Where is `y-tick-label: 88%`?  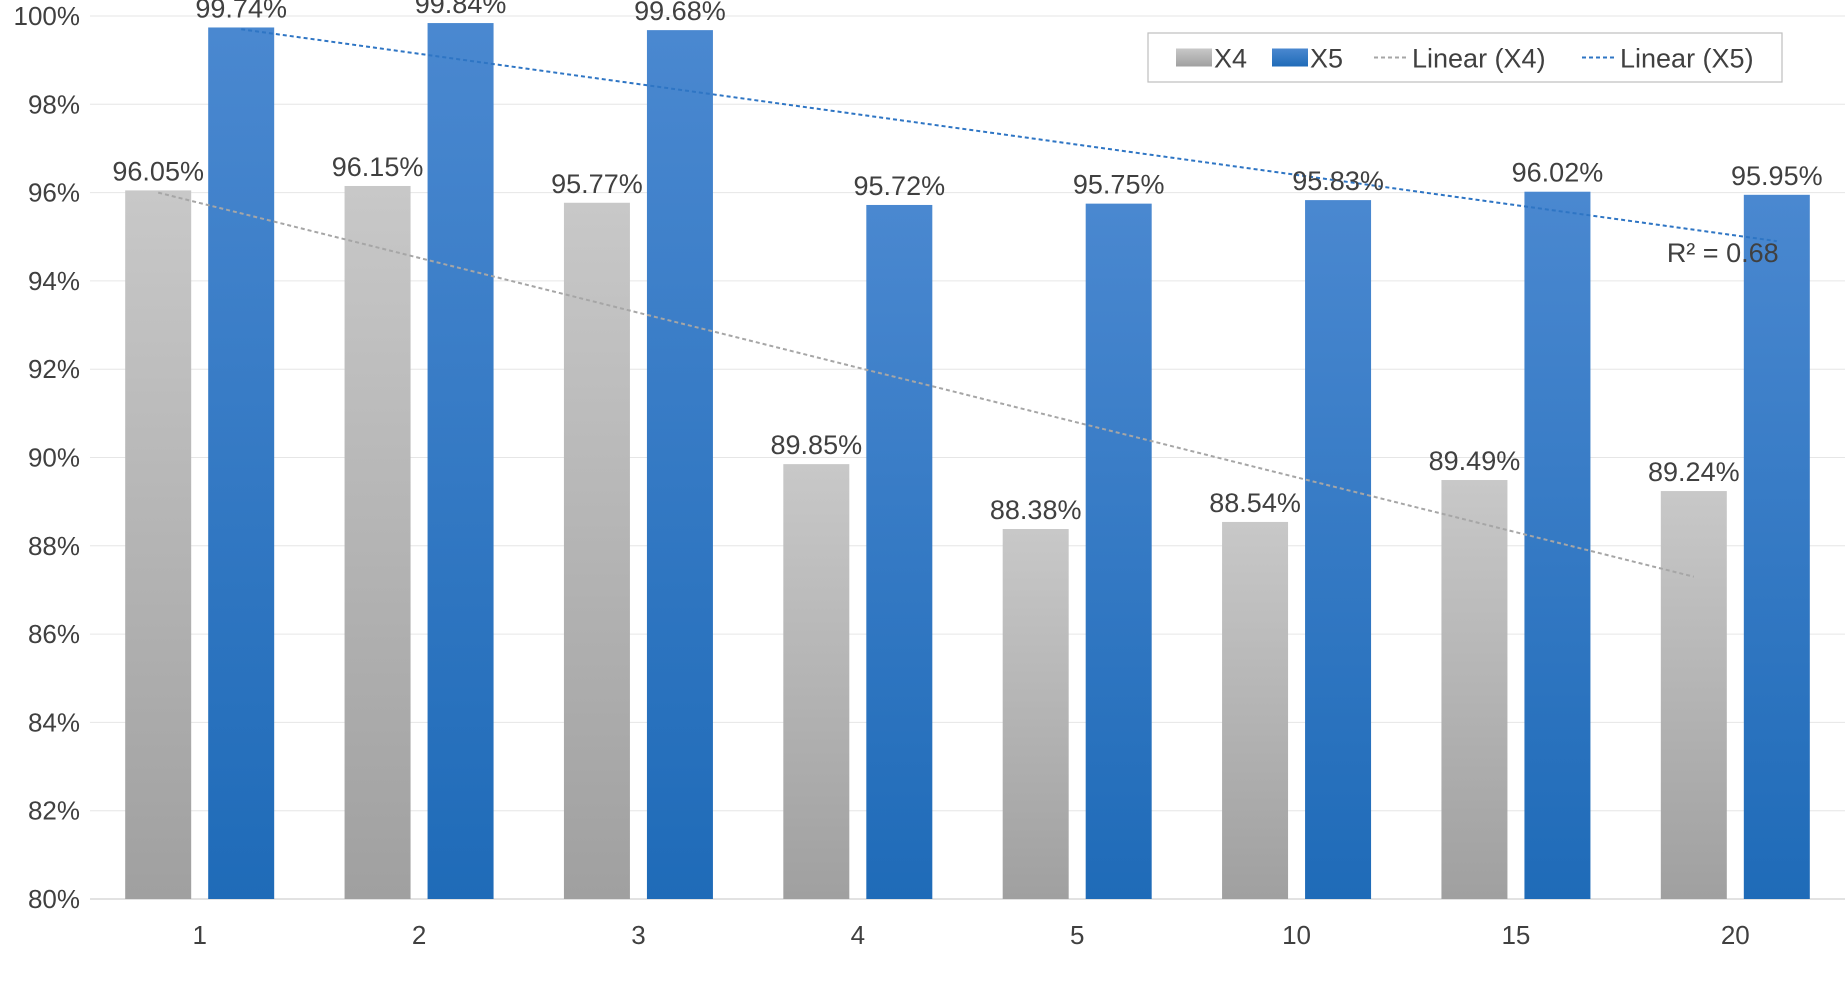 y-tick-label: 88% is located at coordinates (54, 546).